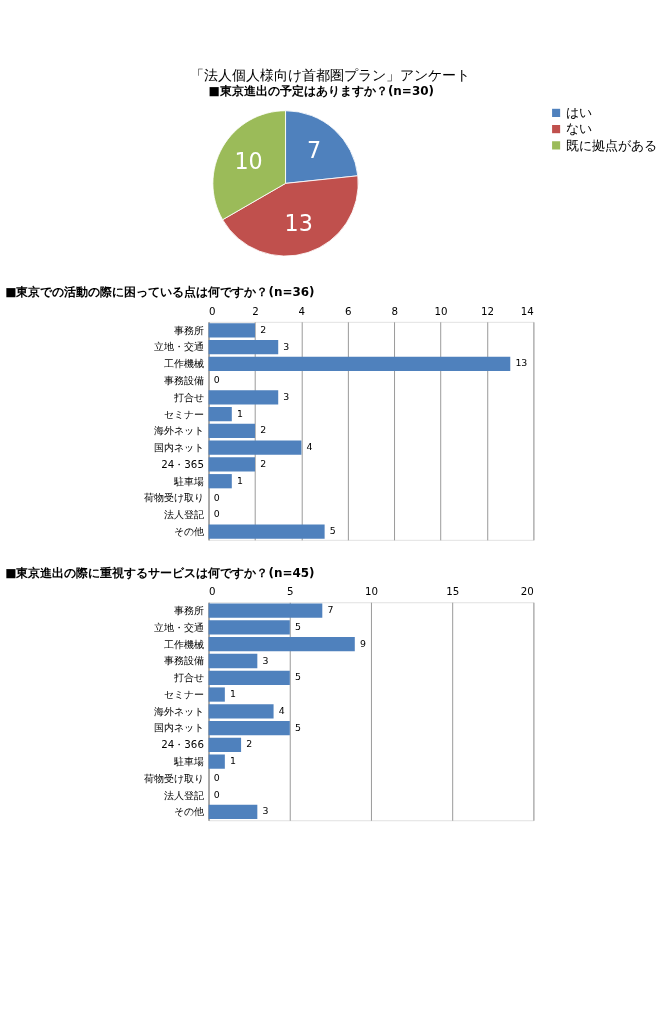  Describe the element at coordinates (302, 310) in the screenshot. I see `x-tick-label: 4` at that location.